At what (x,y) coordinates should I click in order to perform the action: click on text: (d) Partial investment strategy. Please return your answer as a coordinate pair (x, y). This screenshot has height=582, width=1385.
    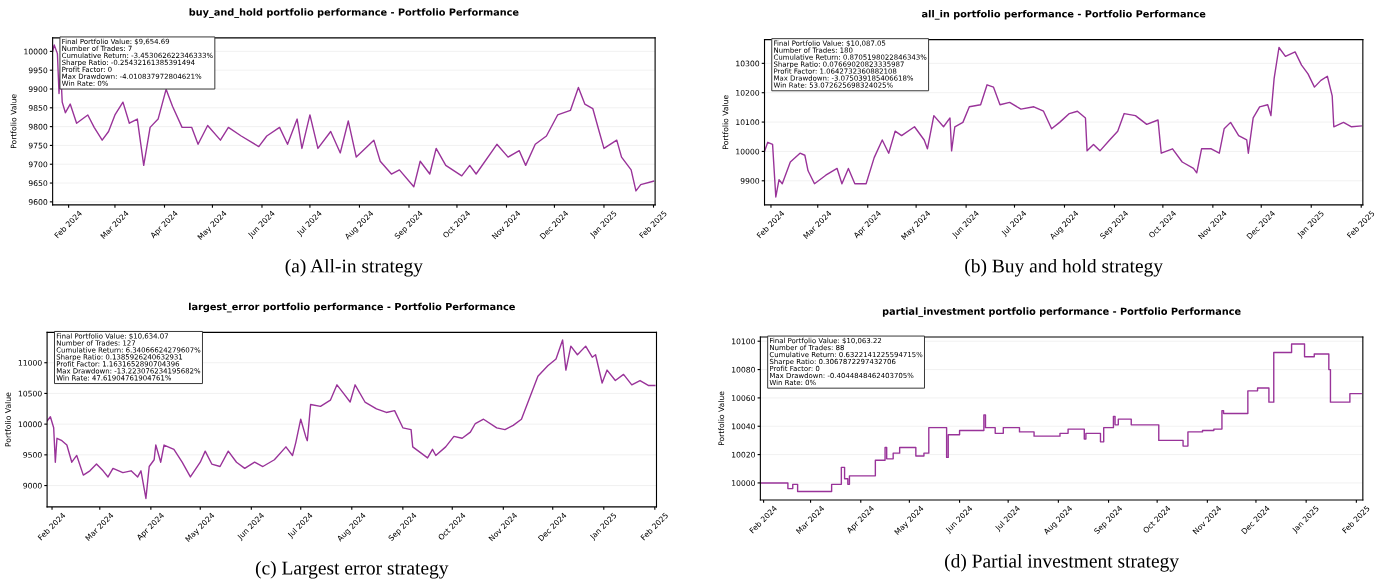
    Looking at the image, I should click on (1062, 562).